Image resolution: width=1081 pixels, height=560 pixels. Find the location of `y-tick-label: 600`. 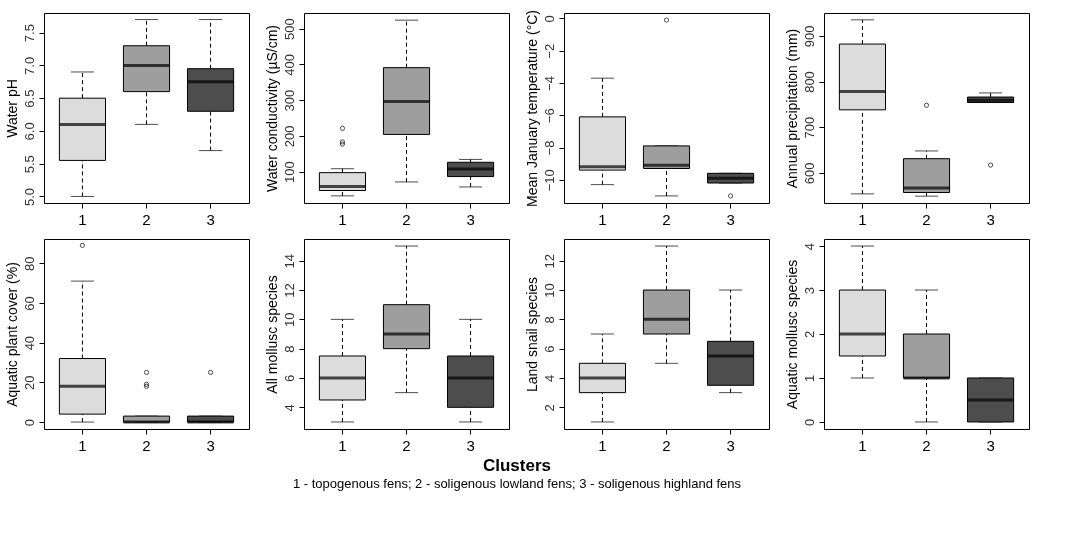

y-tick-label: 600 is located at coordinates (809, 173).